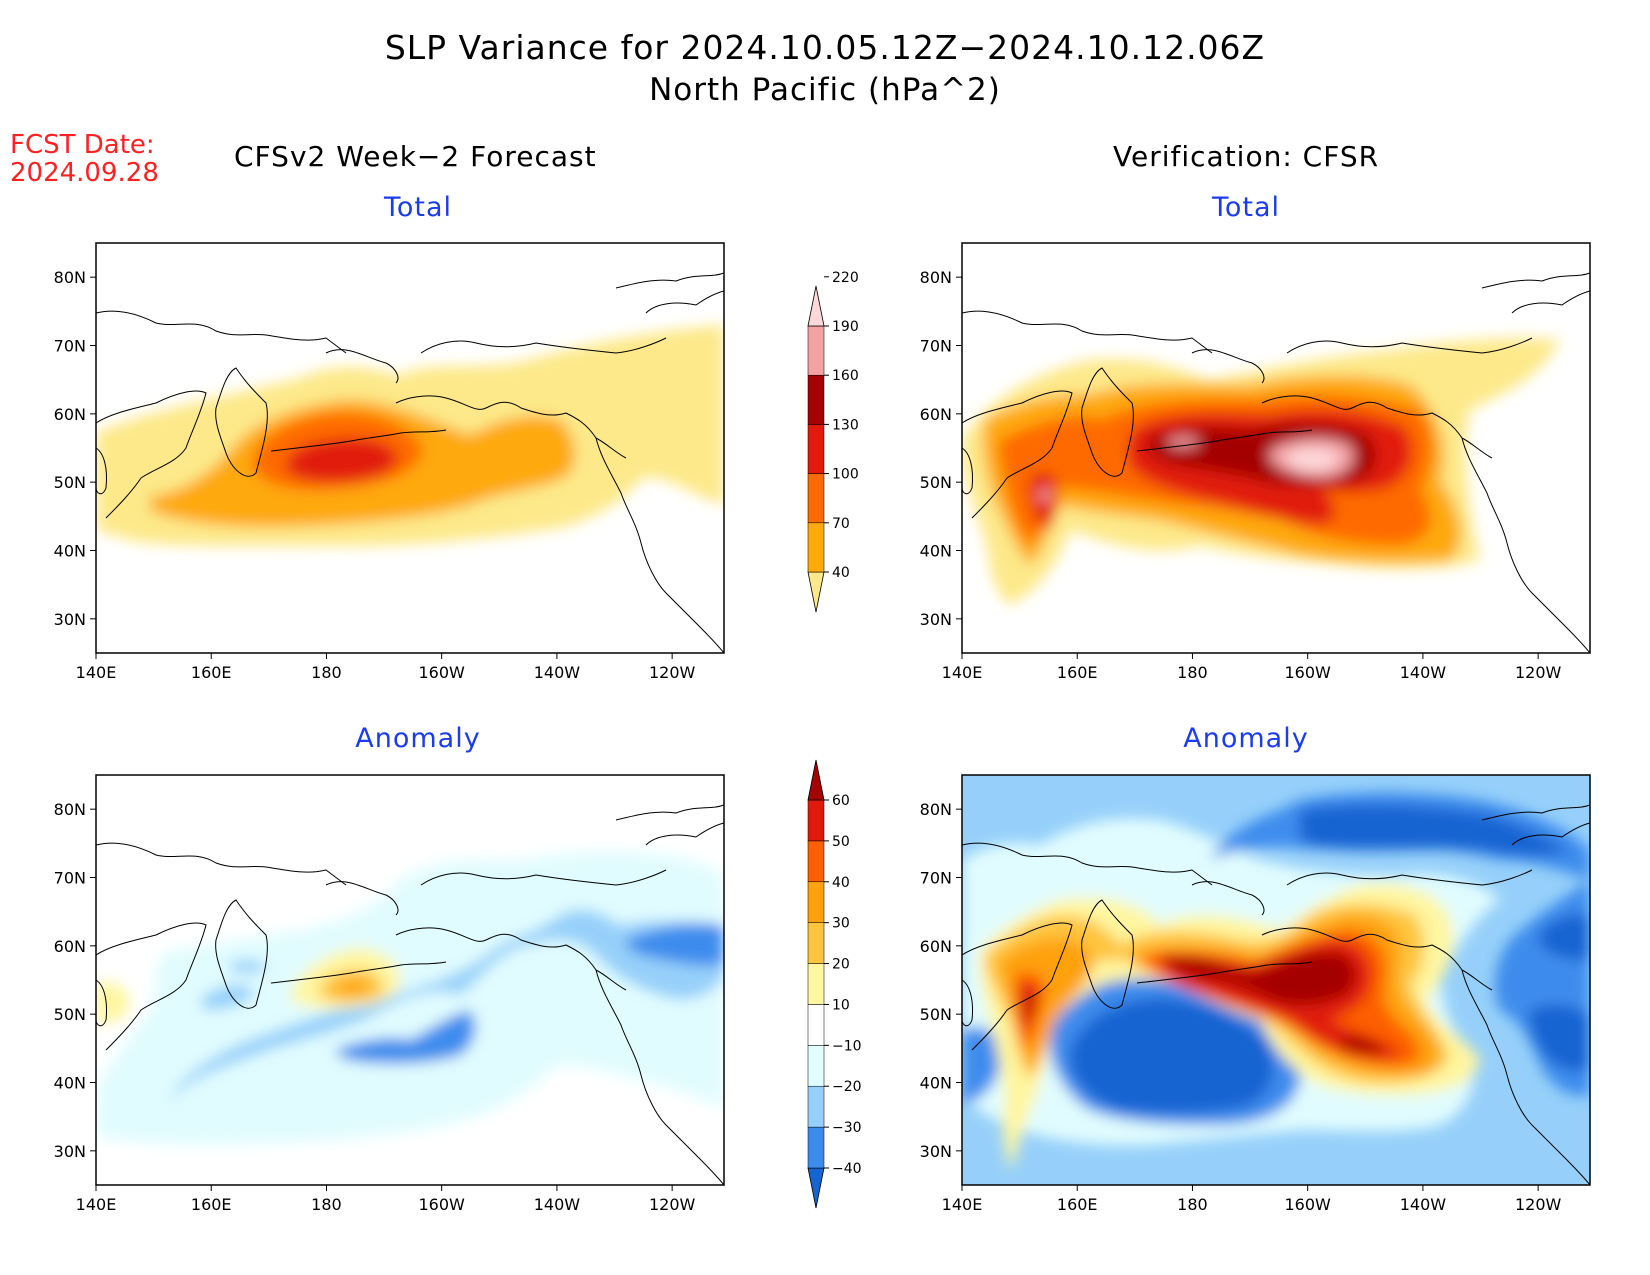  What do you see at coordinates (82, 145) in the screenshot?
I see `fcst-date-label: FCST Date:` at bounding box center [82, 145].